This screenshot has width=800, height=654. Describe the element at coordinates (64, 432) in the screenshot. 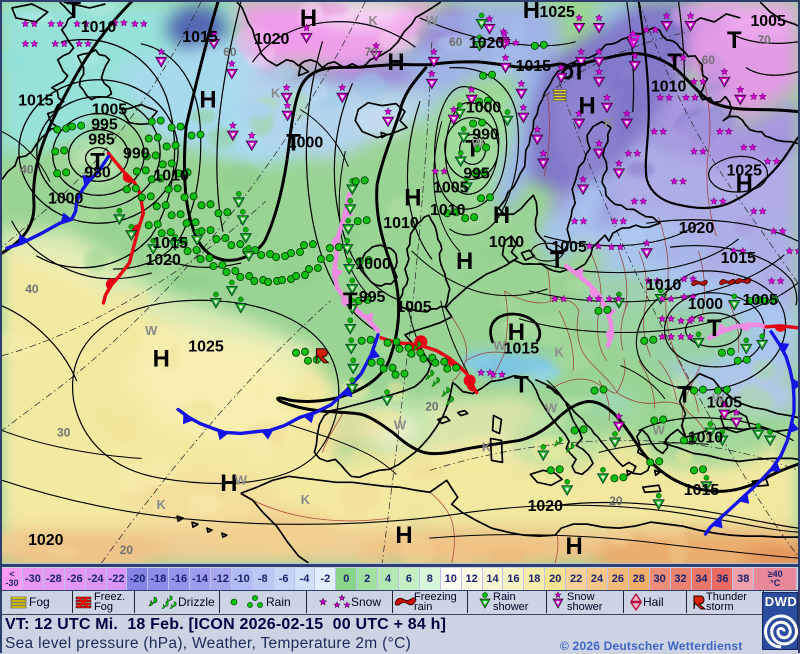

I see `svg-text: 30` at that location.